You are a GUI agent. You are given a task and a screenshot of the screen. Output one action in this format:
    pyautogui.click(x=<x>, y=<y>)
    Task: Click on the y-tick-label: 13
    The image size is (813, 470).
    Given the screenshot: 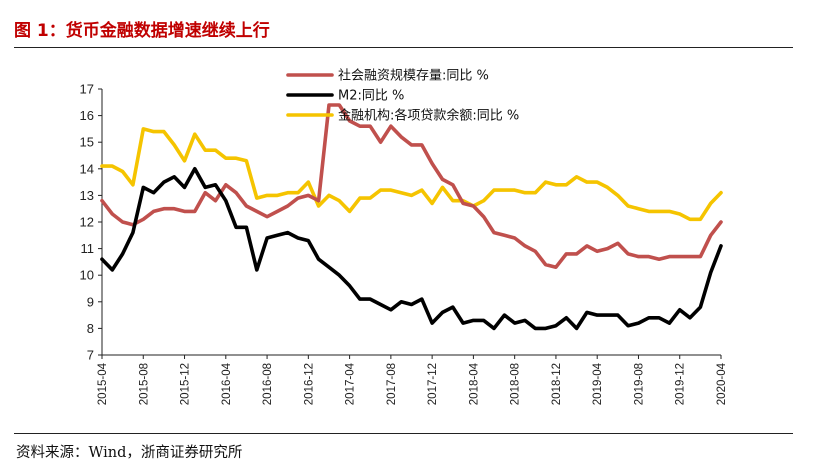 What is the action you would take?
    pyautogui.click(x=87, y=195)
    